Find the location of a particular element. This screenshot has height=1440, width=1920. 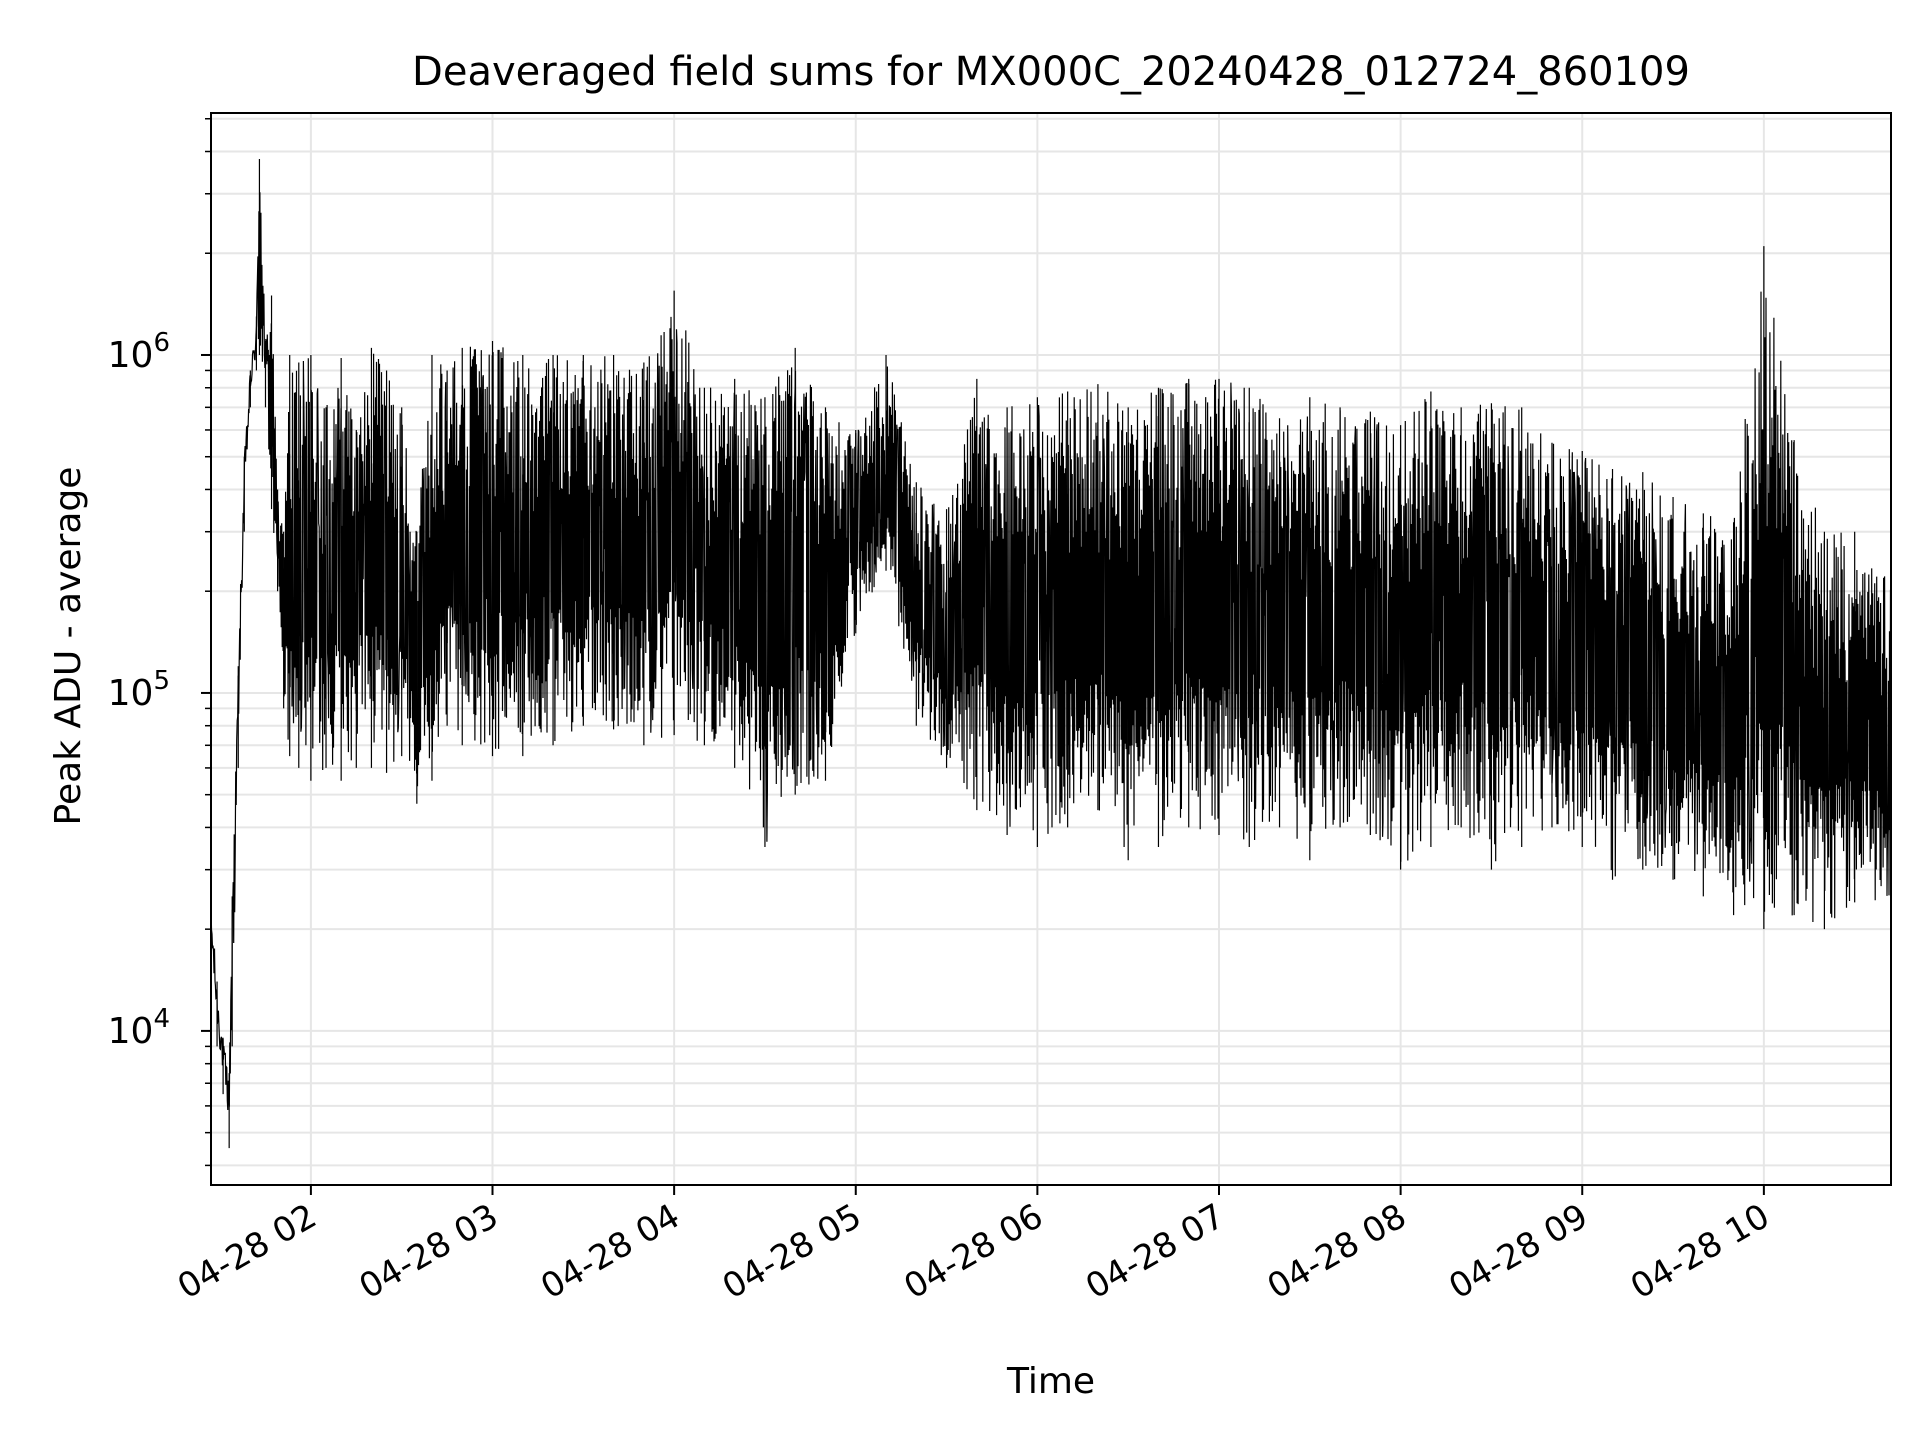

y-tick-label: 10⁴ is located at coordinates (139, 1028).